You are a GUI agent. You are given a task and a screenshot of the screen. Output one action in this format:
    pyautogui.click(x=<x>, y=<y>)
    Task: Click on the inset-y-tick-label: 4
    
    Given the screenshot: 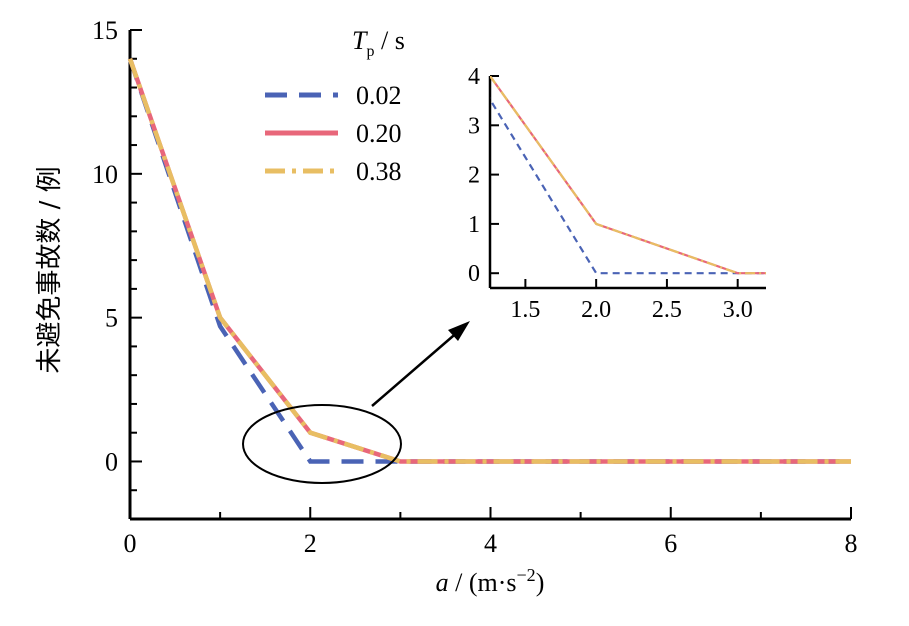 What is the action you would take?
    pyautogui.click(x=474, y=77)
    